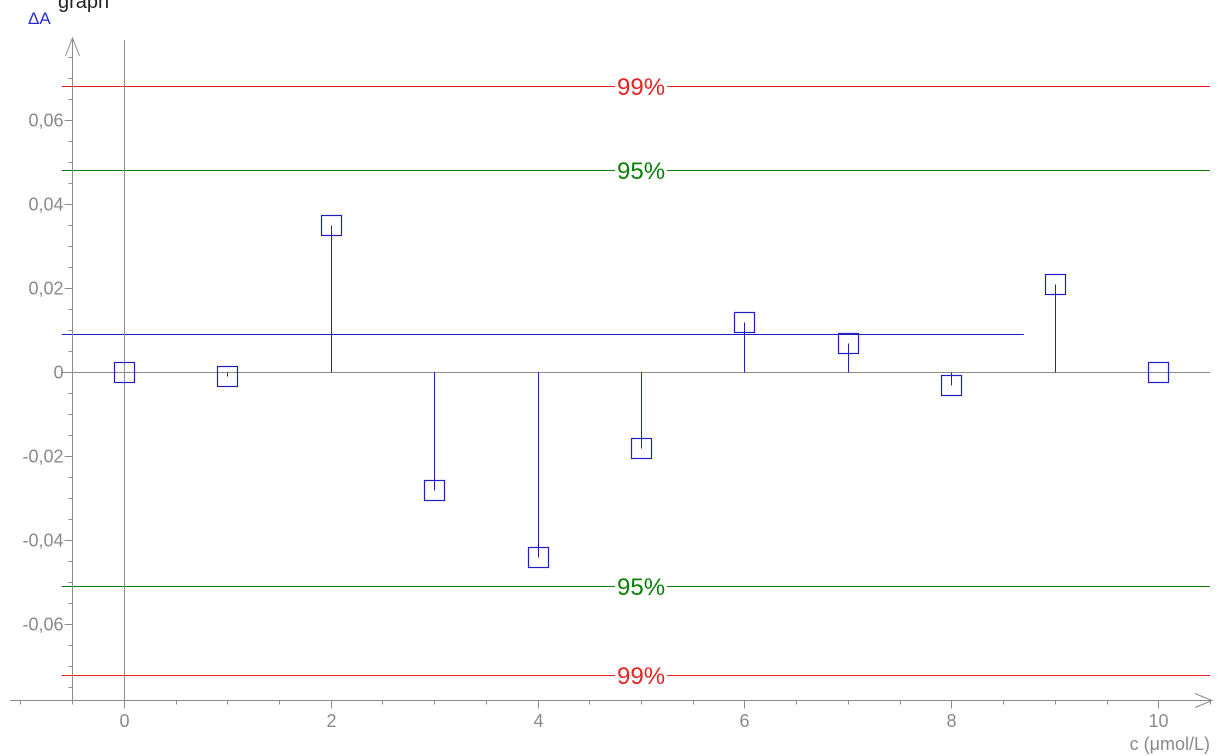  Describe the element at coordinates (42, 457) in the screenshot. I see `y-tick-label: -0,02` at that location.